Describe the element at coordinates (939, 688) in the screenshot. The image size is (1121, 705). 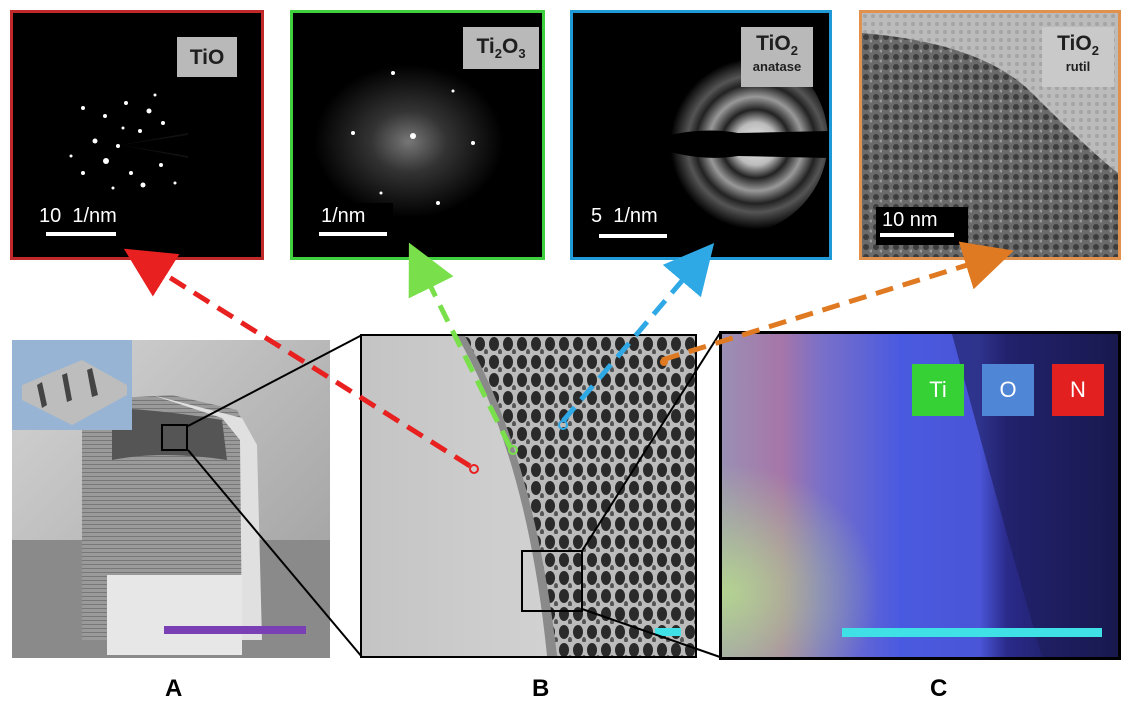
I see `panel-letter-c: C` at that location.